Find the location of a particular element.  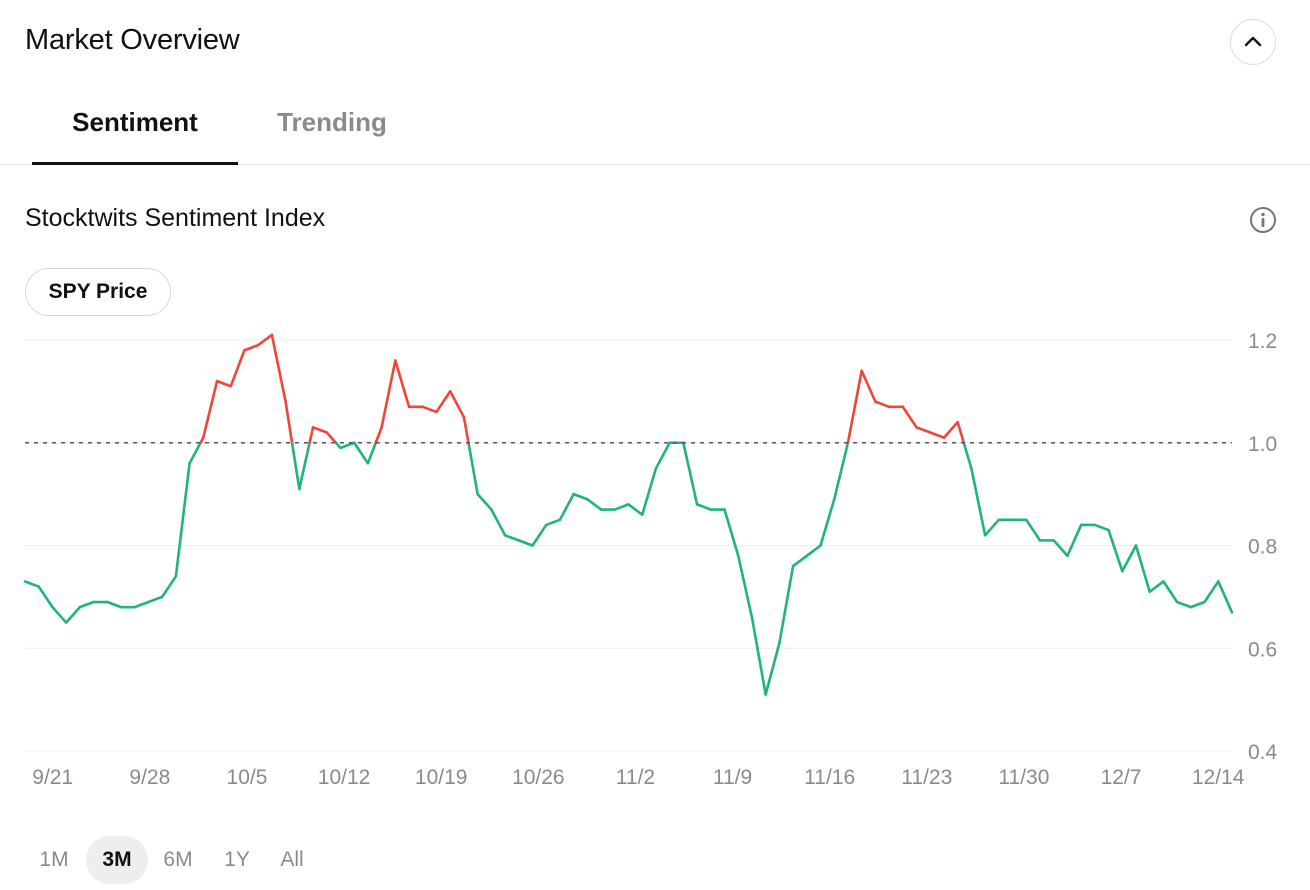

range-all: All is located at coordinates (292, 859).